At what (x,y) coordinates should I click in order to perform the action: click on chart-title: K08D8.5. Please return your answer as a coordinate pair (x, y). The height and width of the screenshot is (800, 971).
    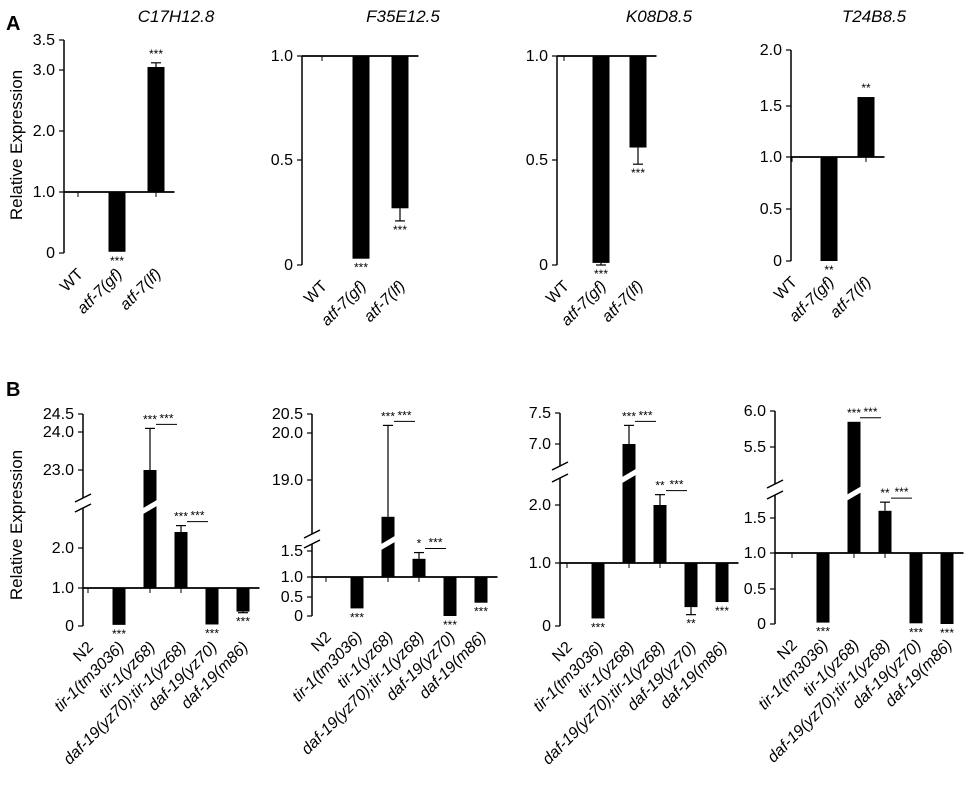
    Looking at the image, I should click on (659, 16).